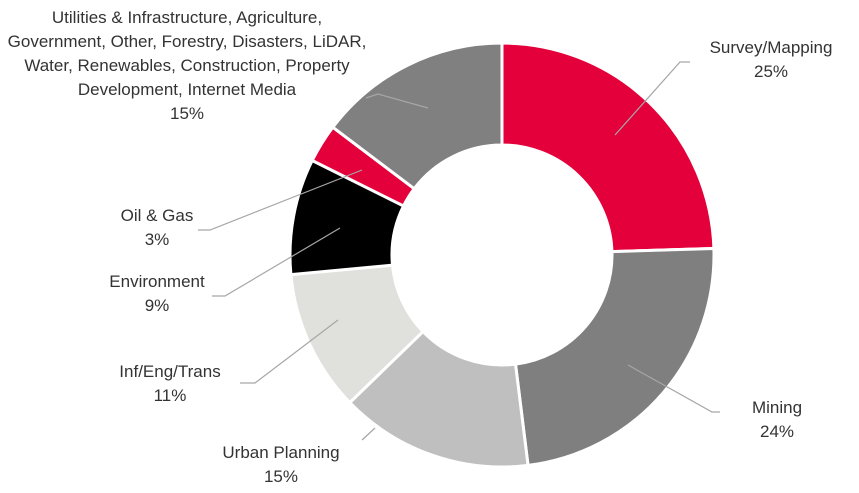  I want to click on category-label: Survey/Mapping, so click(771, 47).